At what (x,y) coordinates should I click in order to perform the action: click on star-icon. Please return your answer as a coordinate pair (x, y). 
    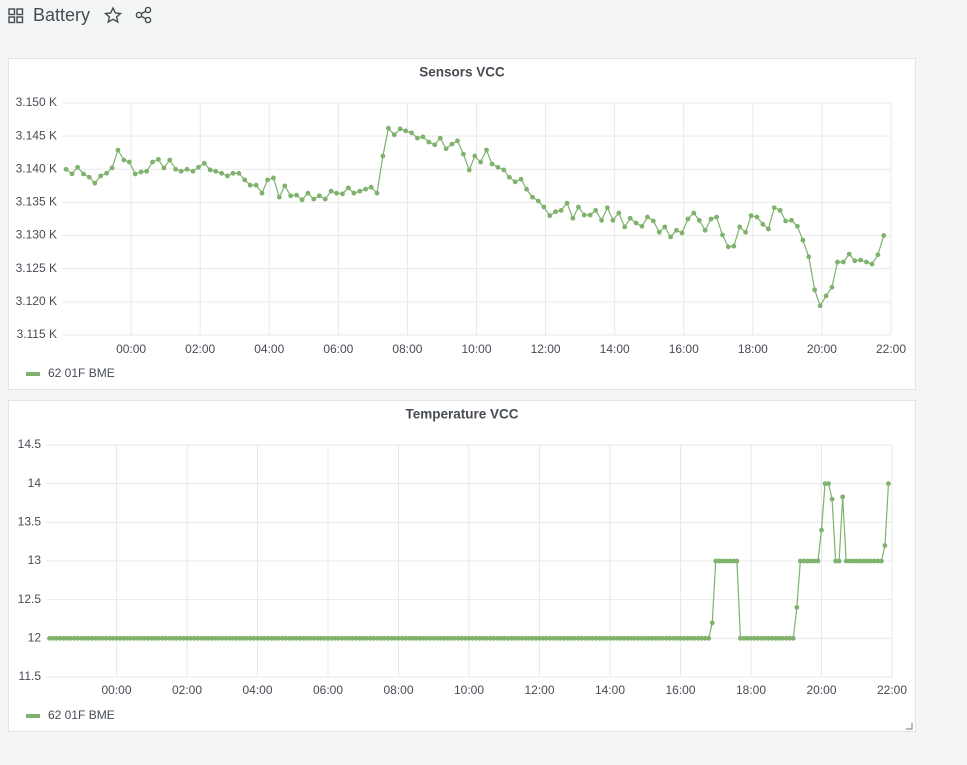
    Looking at the image, I should click on (113, 15).